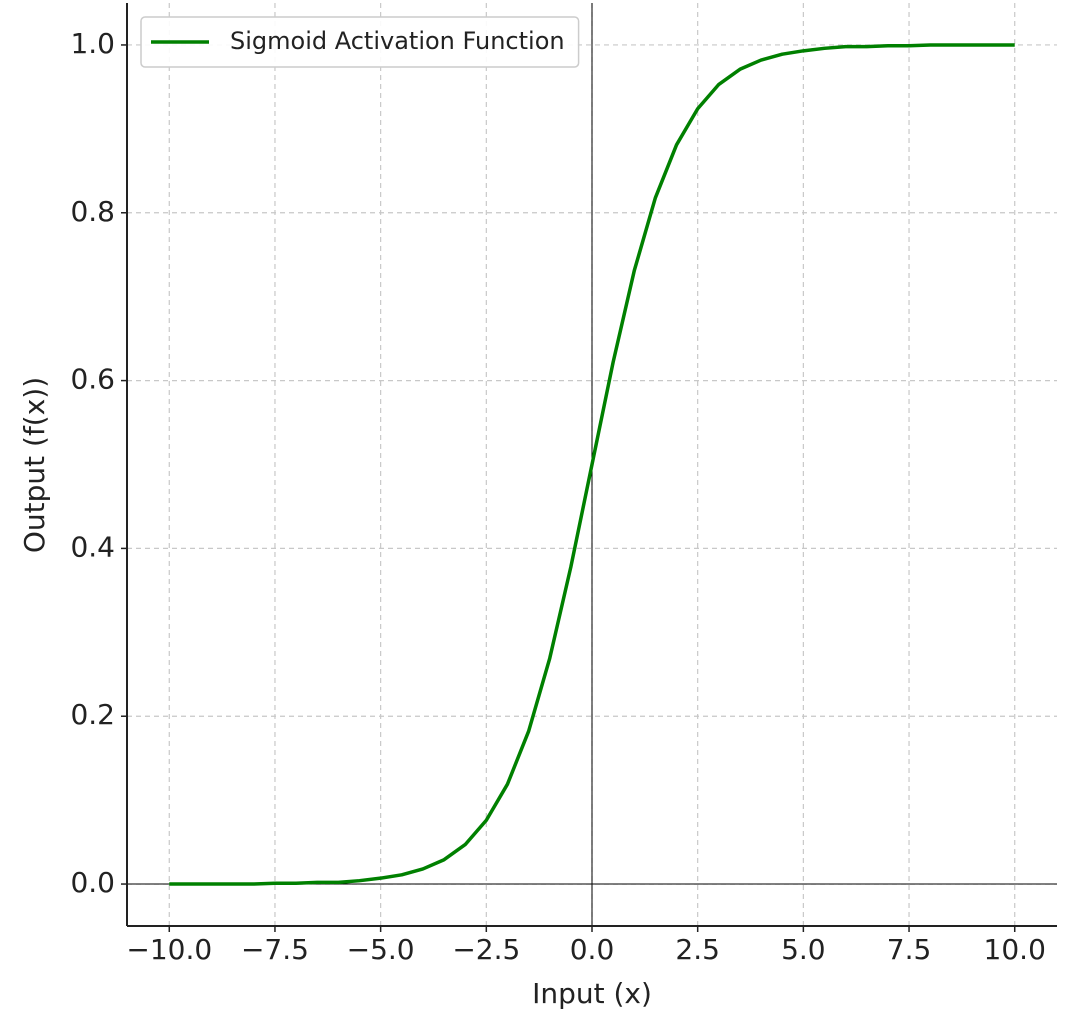 This screenshot has height=1033, width=1077. Describe the element at coordinates (275, 949) in the screenshot. I see `x-tick-label: −7.5` at that location.